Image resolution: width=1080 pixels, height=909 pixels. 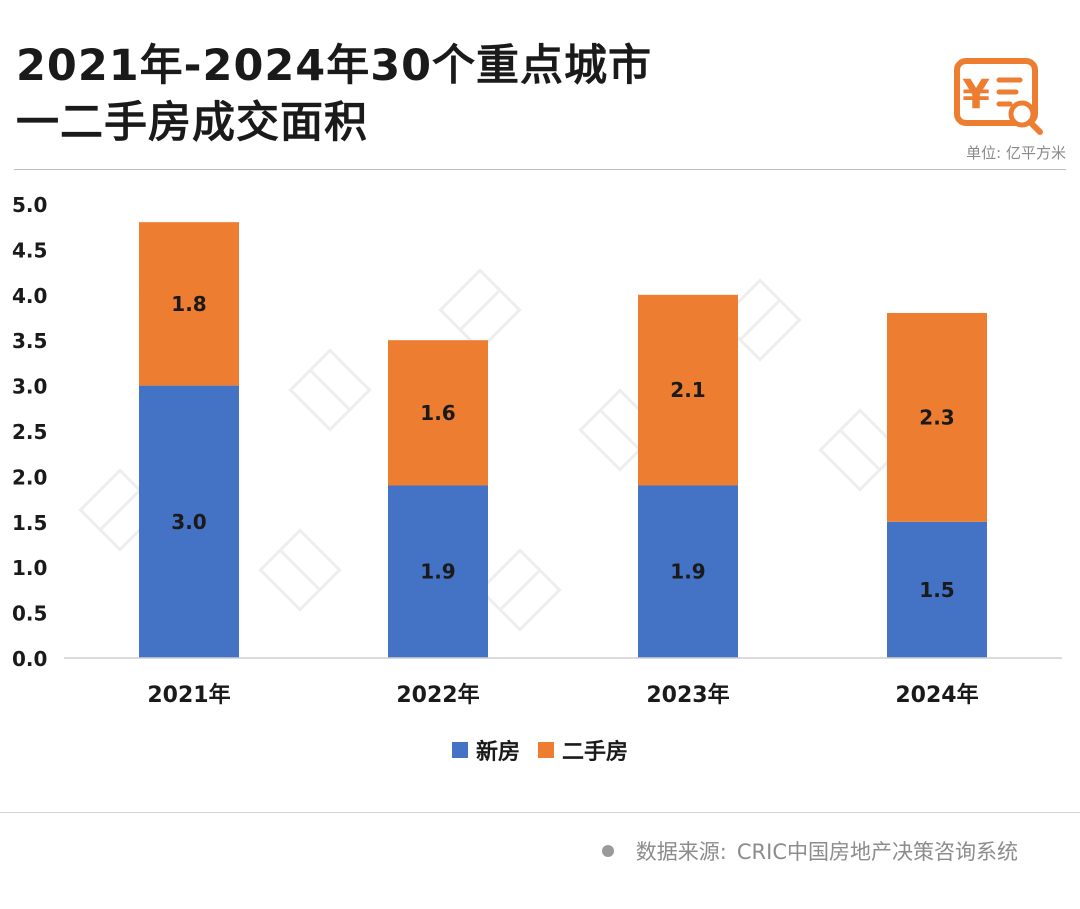 I want to click on y-tick-label: 2.5, so click(x=29, y=432).